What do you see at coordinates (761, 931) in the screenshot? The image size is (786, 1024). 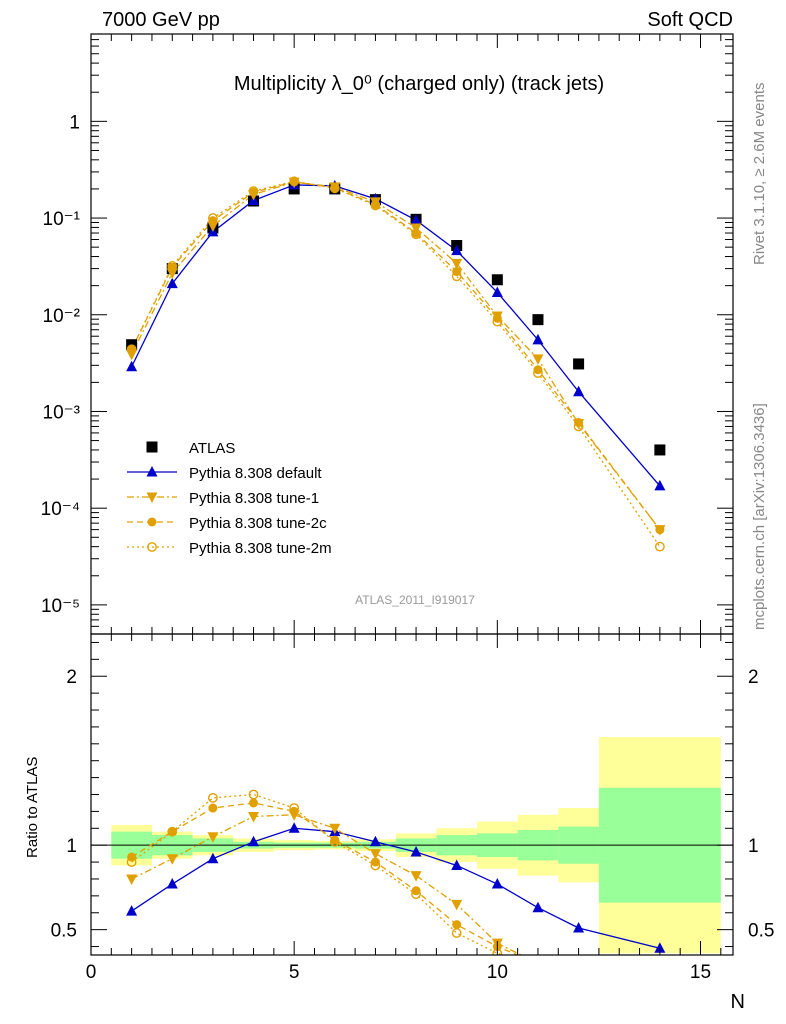 I see `ratio-y-tick-label-right: 0.5` at bounding box center [761, 931].